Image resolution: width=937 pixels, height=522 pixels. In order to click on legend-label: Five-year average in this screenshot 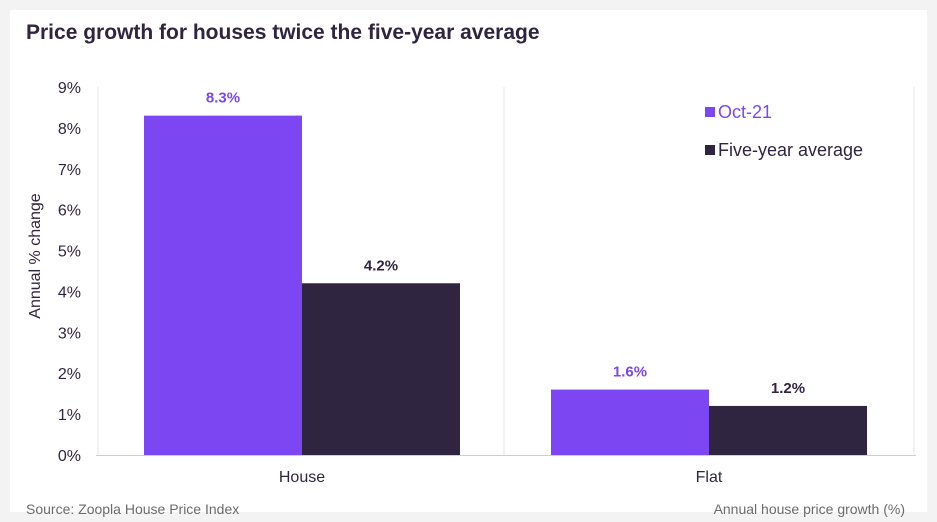, I will do `click(790, 150)`.